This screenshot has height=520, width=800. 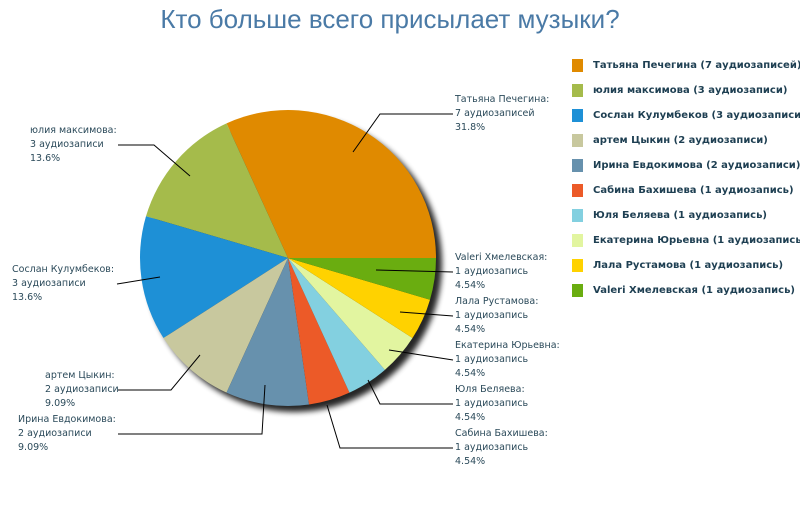 What do you see at coordinates (490, 389) in the screenshot?
I see `label-name: Юля Беляева:` at bounding box center [490, 389].